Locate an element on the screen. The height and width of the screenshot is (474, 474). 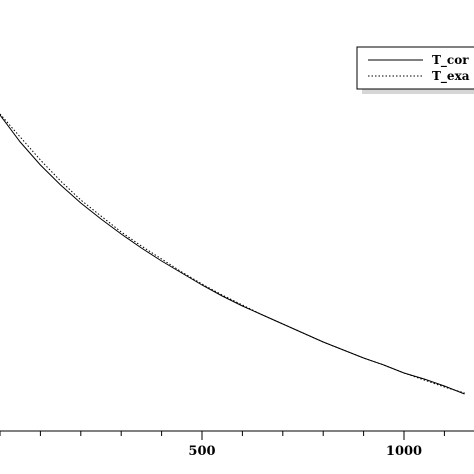
x-tick-label: 1000 is located at coordinates (404, 451).